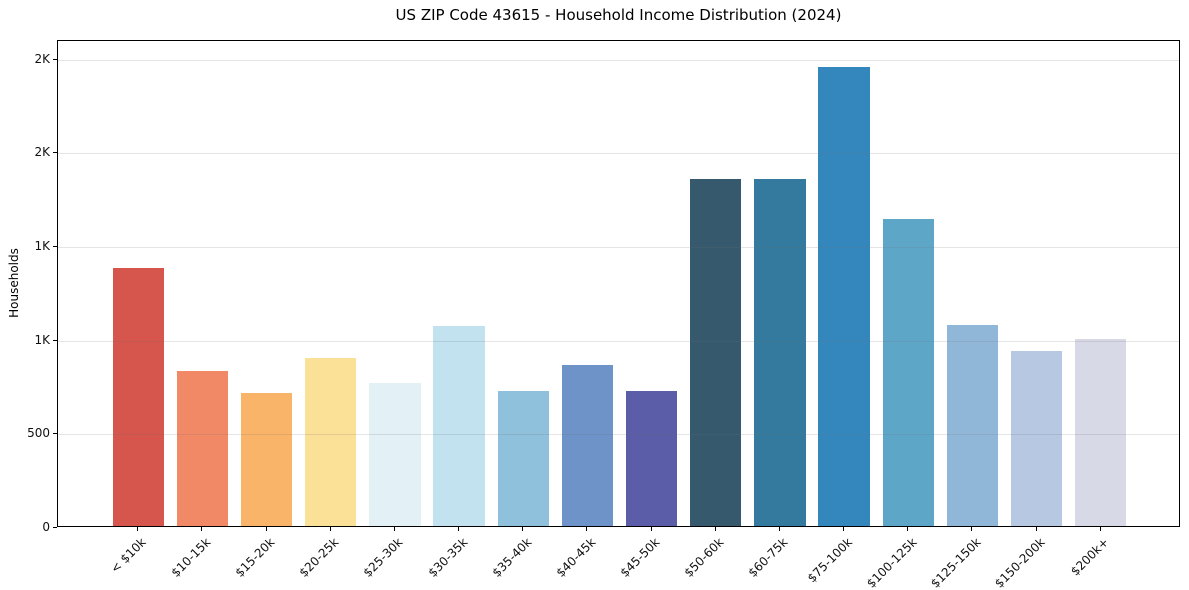  What do you see at coordinates (319, 557) in the screenshot?
I see `x-tick-label: $20-25k` at bounding box center [319, 557].